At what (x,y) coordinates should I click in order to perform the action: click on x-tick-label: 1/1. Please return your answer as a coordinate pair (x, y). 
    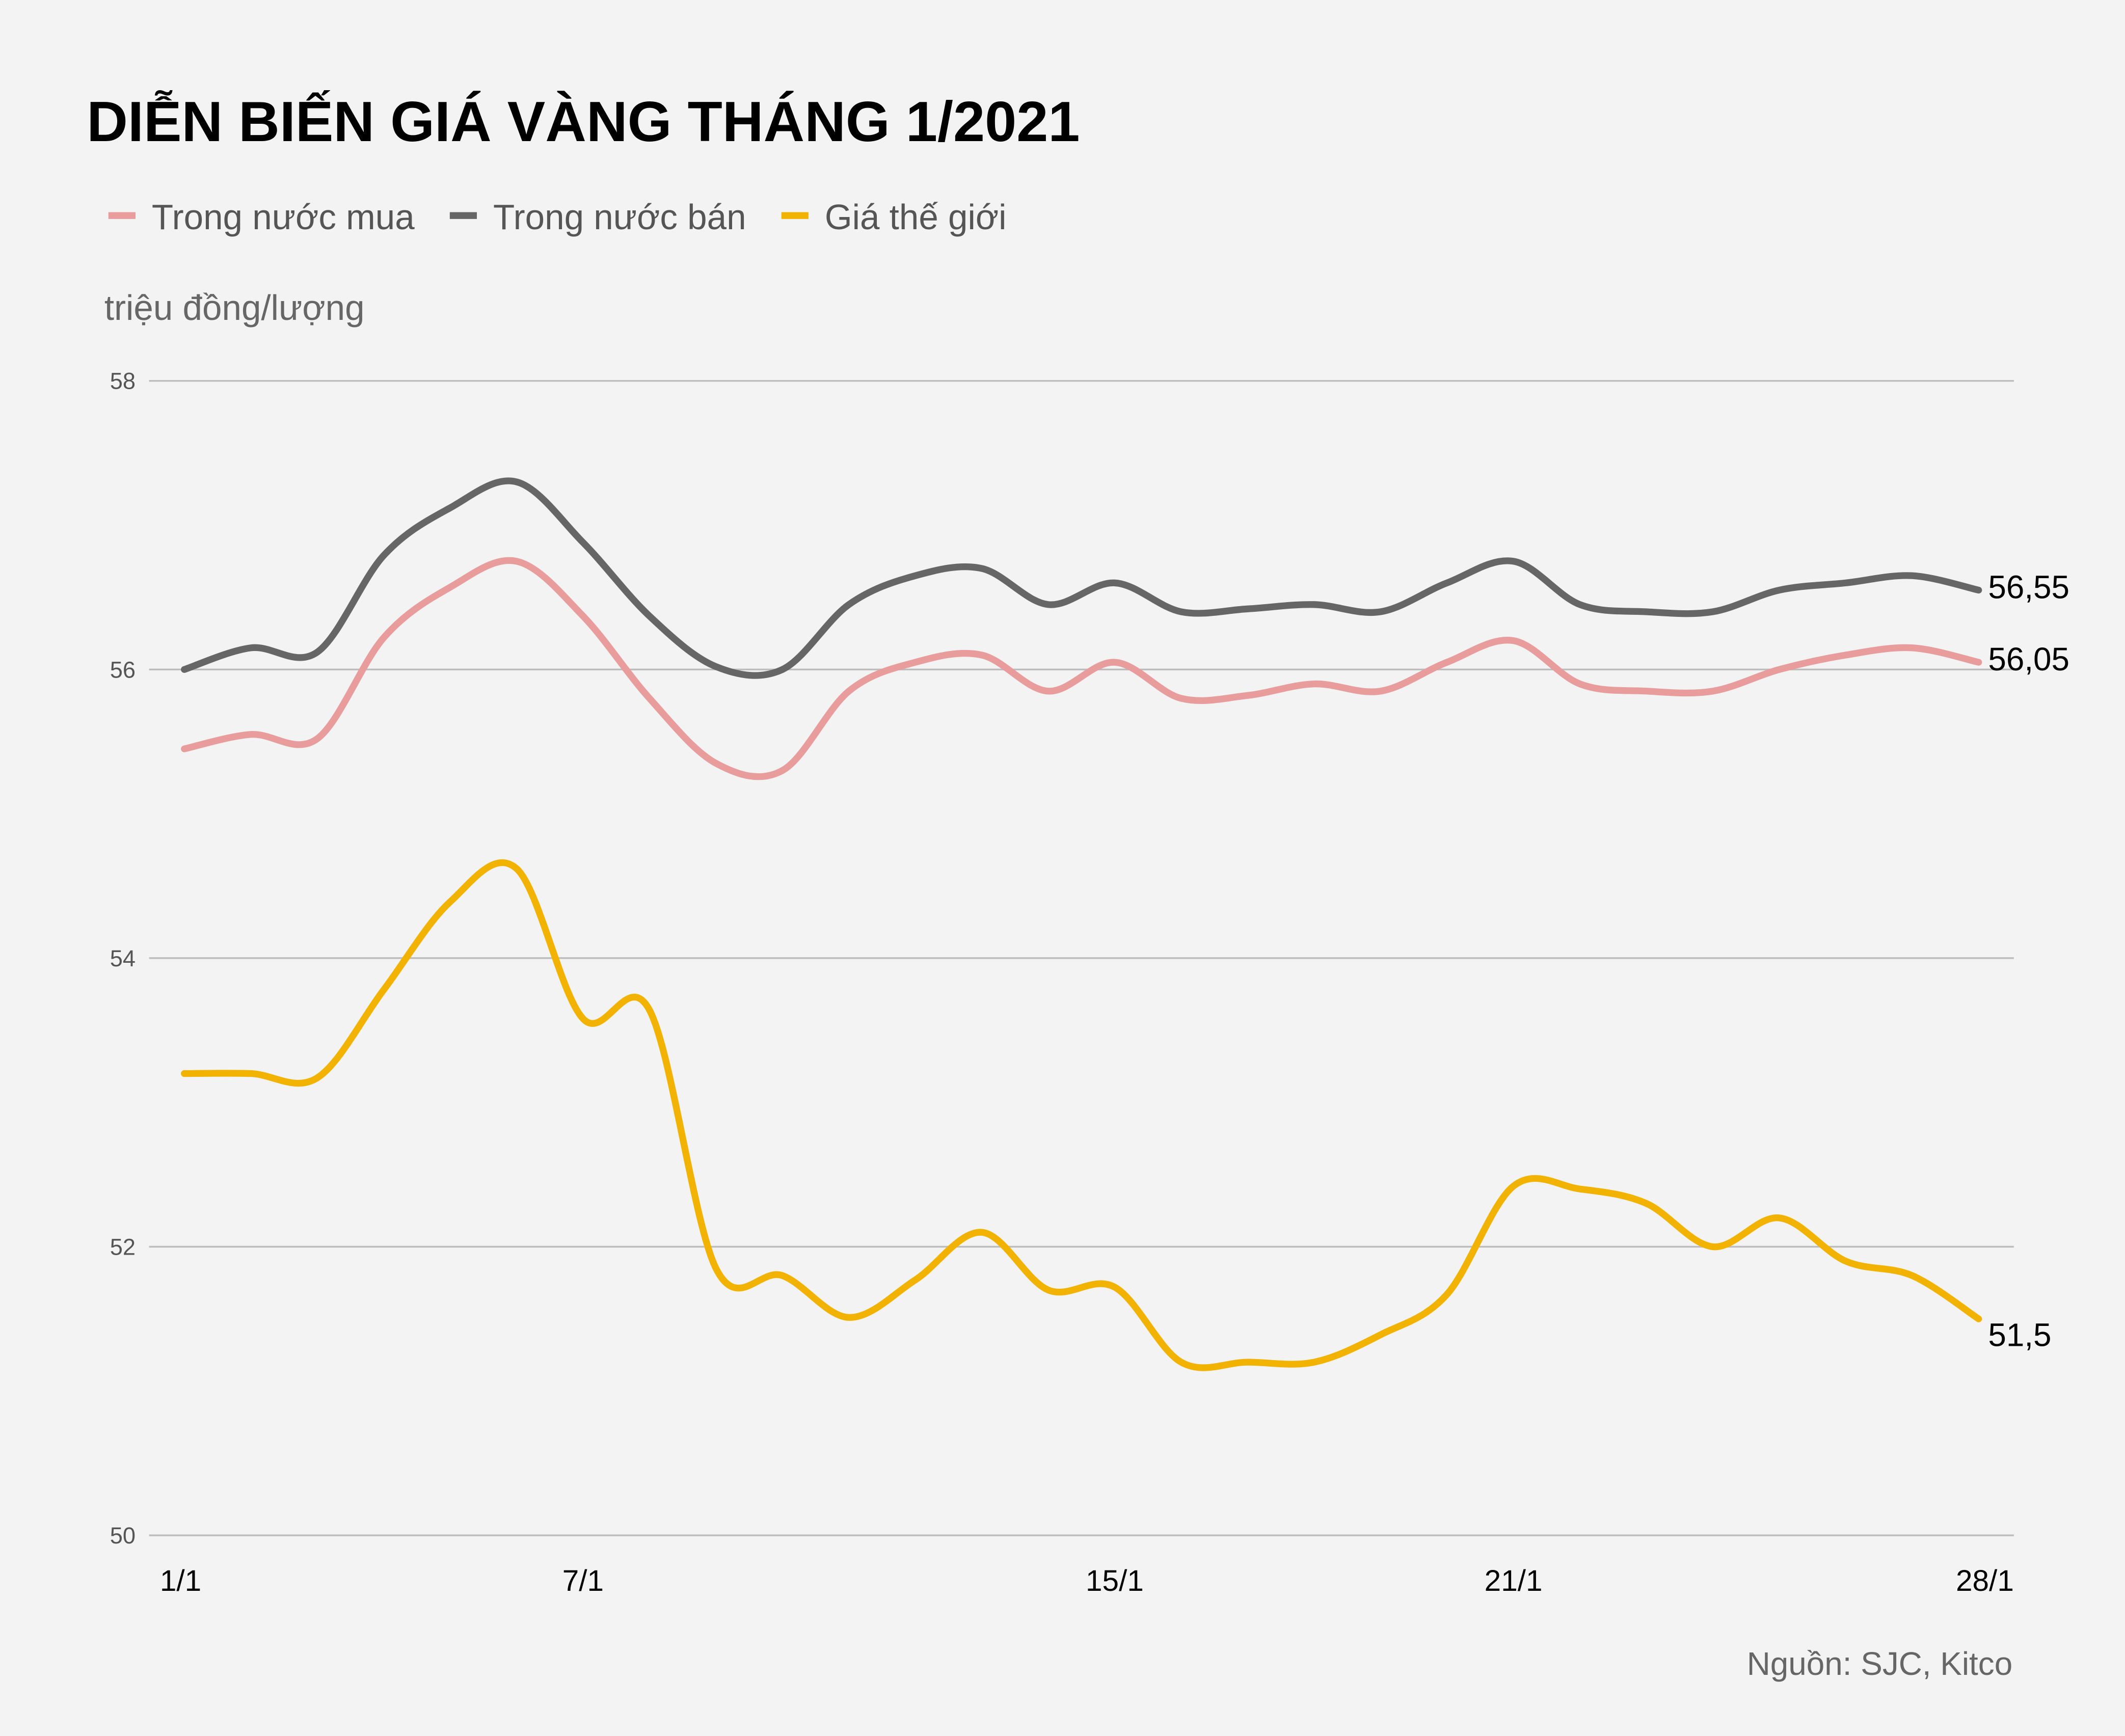
    Looking at the image, I should click on (180, 1580).